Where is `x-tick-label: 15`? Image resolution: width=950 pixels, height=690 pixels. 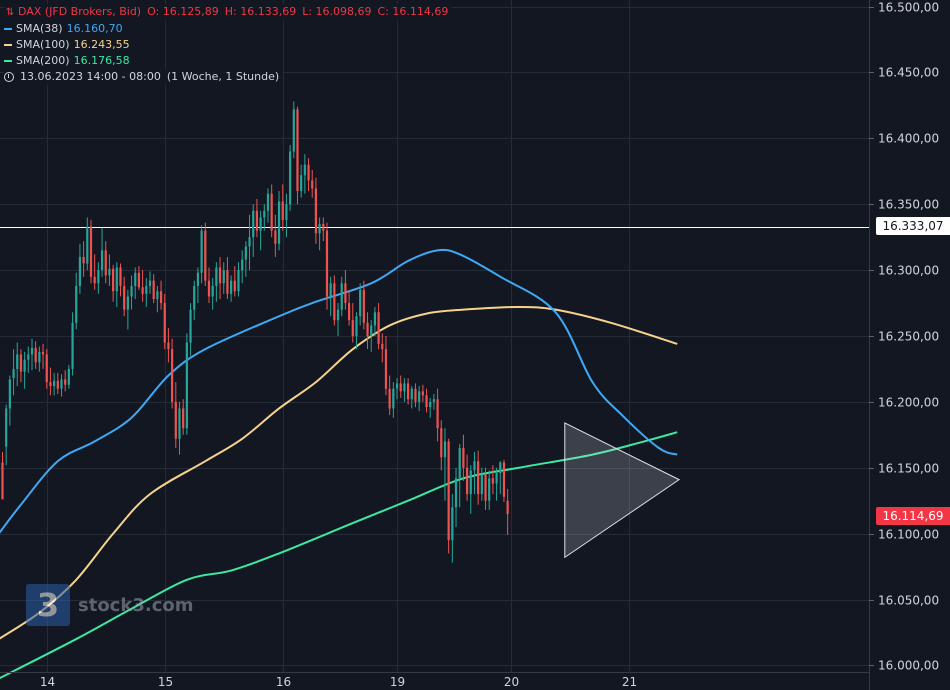 x-tick-label: 15 is located at coordinates (165, 682).